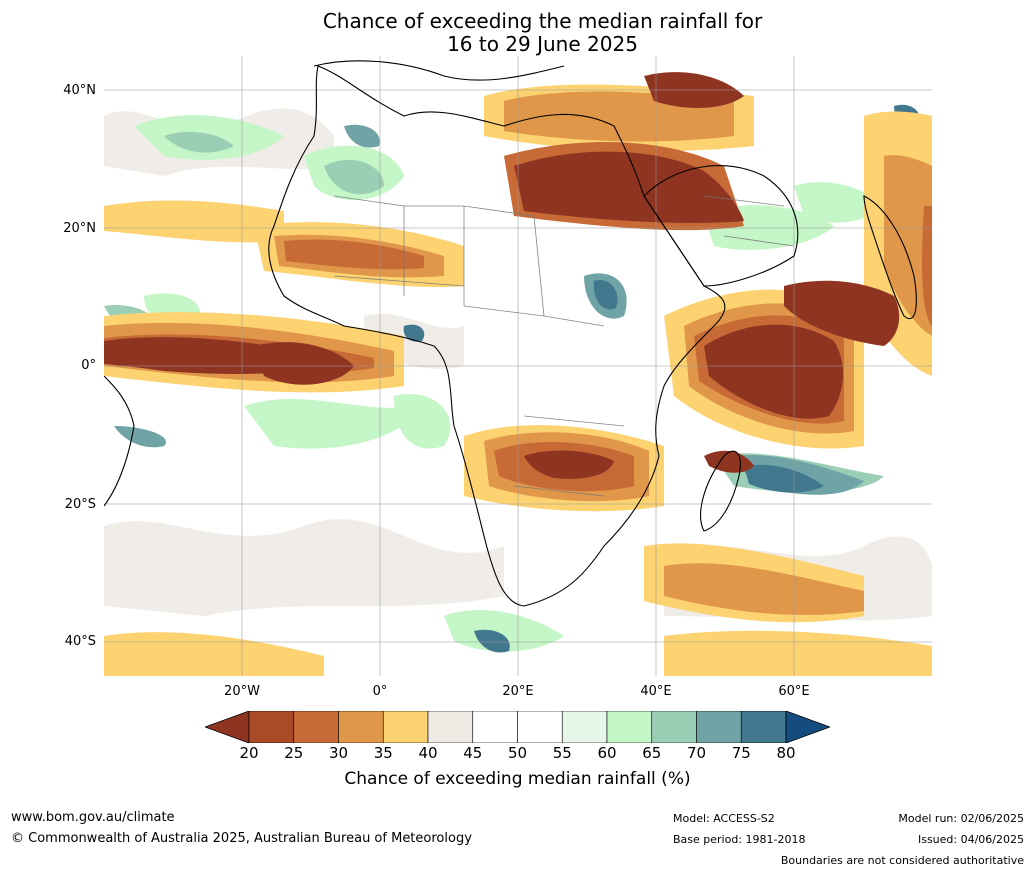 The image size is (1035, 873). What do you see at coordinates (227, 727) in the screenshot?
I see `colorbar-extend-low` at bounding box center [227, 727].